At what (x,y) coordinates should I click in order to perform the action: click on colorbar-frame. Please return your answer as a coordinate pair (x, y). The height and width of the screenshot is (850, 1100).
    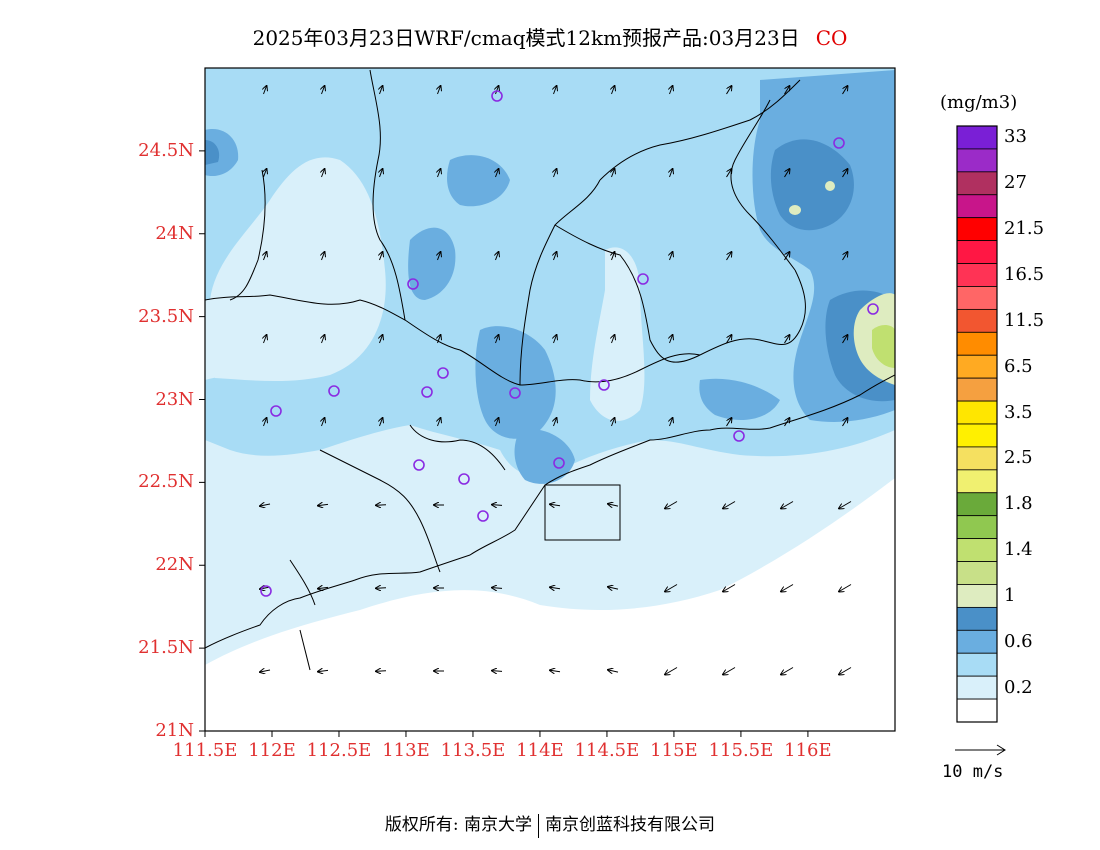
    Looking at the image, I should click on (977, 424).